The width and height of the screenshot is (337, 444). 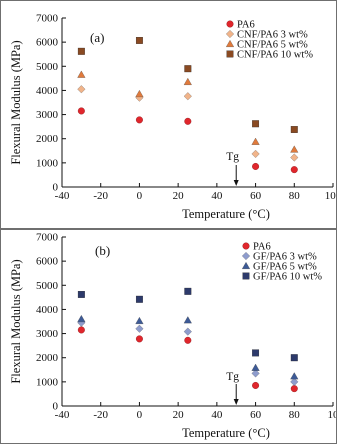 What do you see at coordinates (272, 35) in the screenshot?
I see `legend-label: CNF/PA6 3 wt%` at bounding box center [272, 35].